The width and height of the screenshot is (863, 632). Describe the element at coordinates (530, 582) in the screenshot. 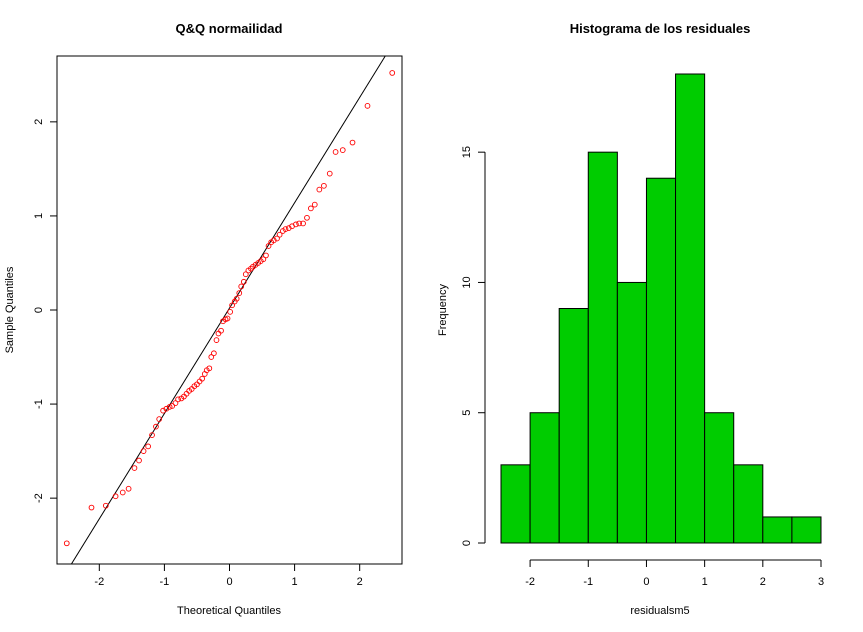

I see `hist-x-tick-label: -2` at that location.